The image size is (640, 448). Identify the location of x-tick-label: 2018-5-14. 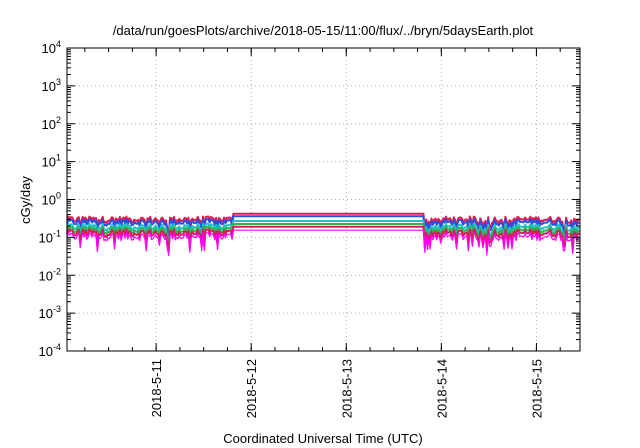
(441, 388).